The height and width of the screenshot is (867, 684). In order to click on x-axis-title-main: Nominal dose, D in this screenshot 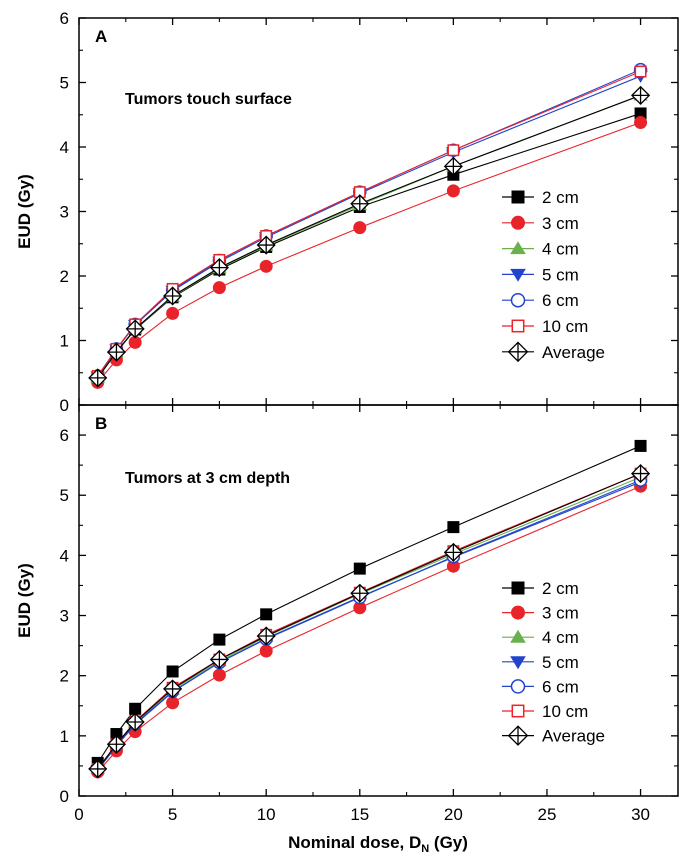, I will do `click(354, 842)`.